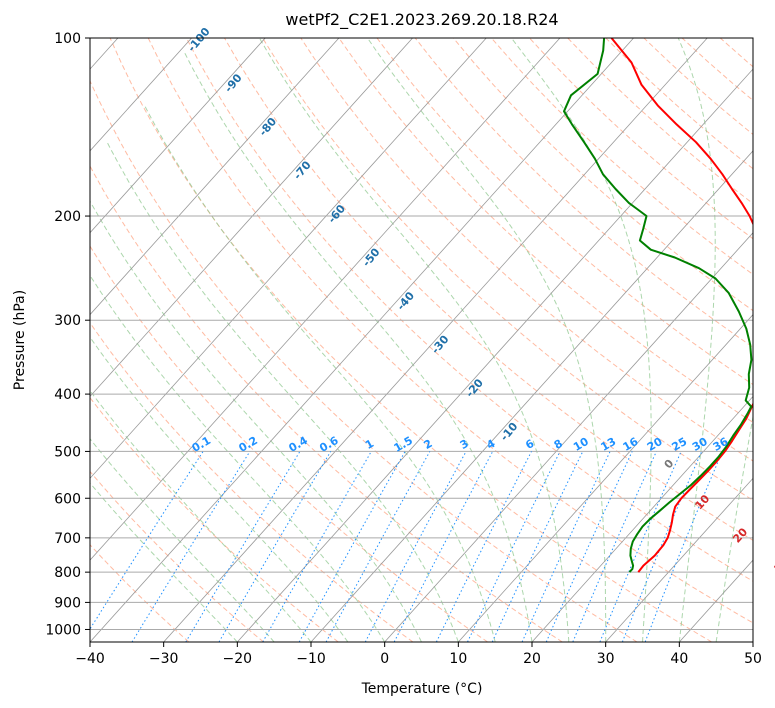  I want to click on x-tick-label: 0, so click(384, 659).